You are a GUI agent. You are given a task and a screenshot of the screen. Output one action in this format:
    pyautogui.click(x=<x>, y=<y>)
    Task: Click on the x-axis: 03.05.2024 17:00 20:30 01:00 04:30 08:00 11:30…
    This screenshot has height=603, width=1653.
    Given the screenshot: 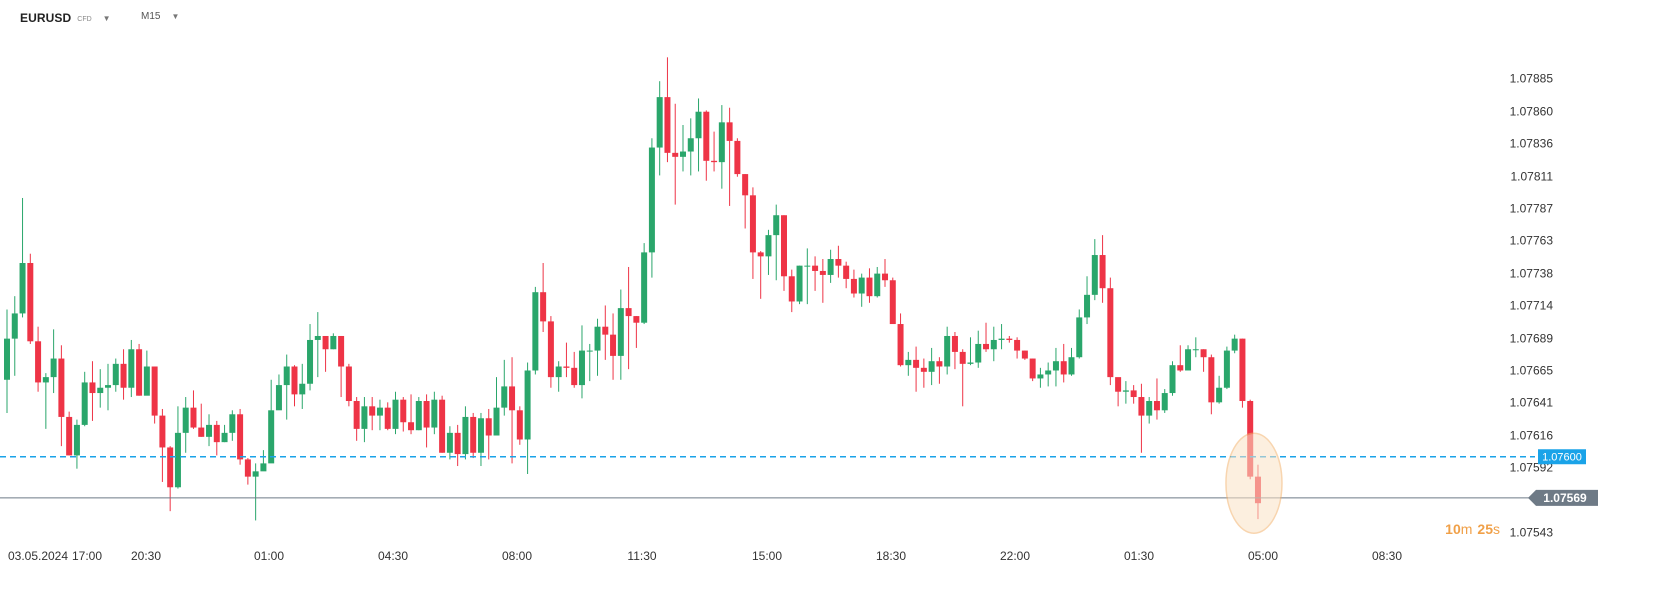 What is the action you would take?
    pyautogui.click(x=705, y=556)
    